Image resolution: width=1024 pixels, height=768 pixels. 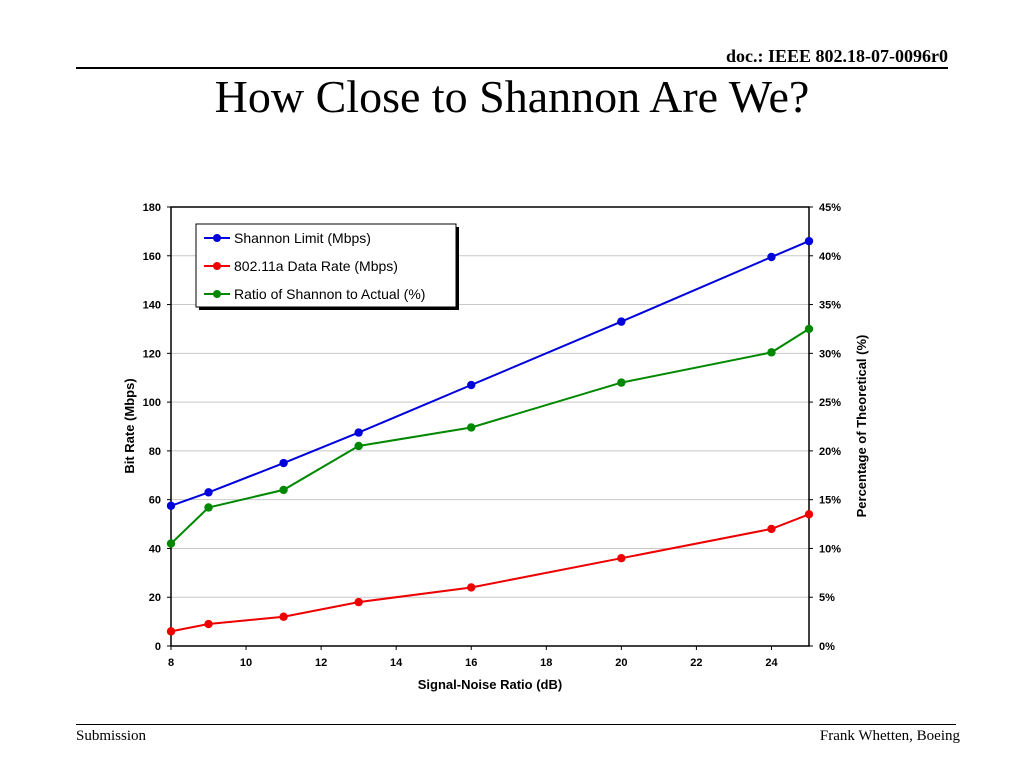 I want to click on y-tick-label: 160, so click(x=152, y=257).